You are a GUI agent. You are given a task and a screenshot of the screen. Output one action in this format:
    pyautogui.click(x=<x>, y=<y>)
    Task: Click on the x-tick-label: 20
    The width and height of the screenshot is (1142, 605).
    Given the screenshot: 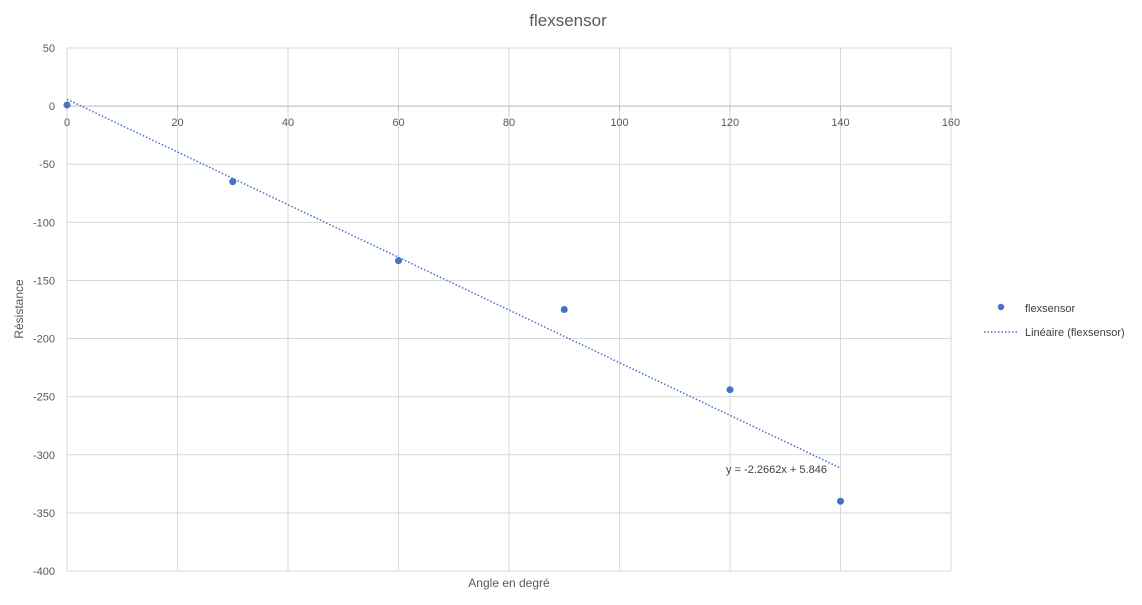 What is the action you would take?
    pyautogui.click(x=177, y=123)
    